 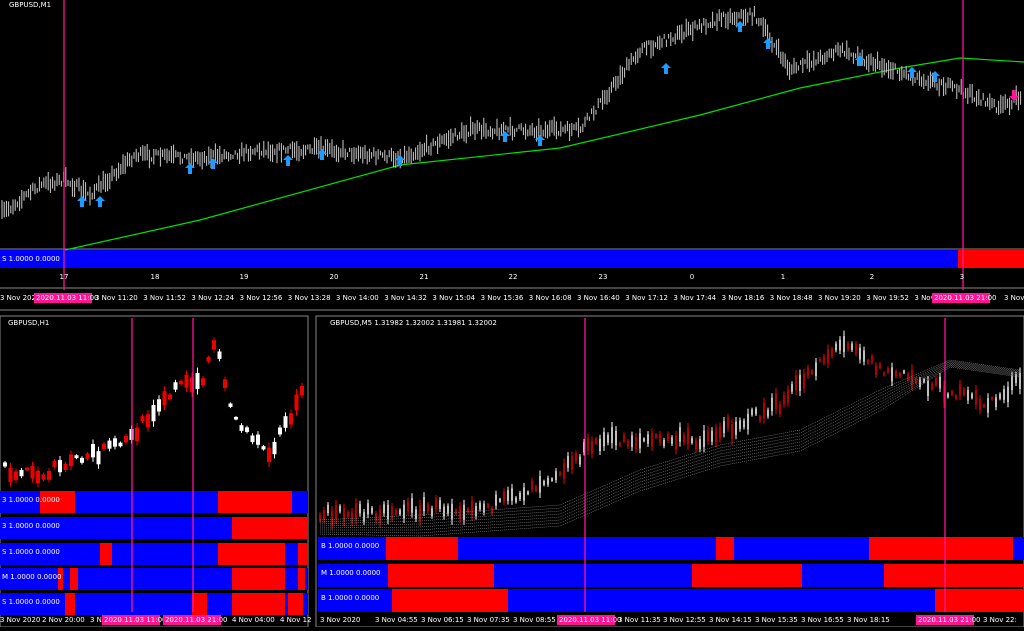 I want to click on time-label: 3 Nov 12:56, so click(x=261, y=298).